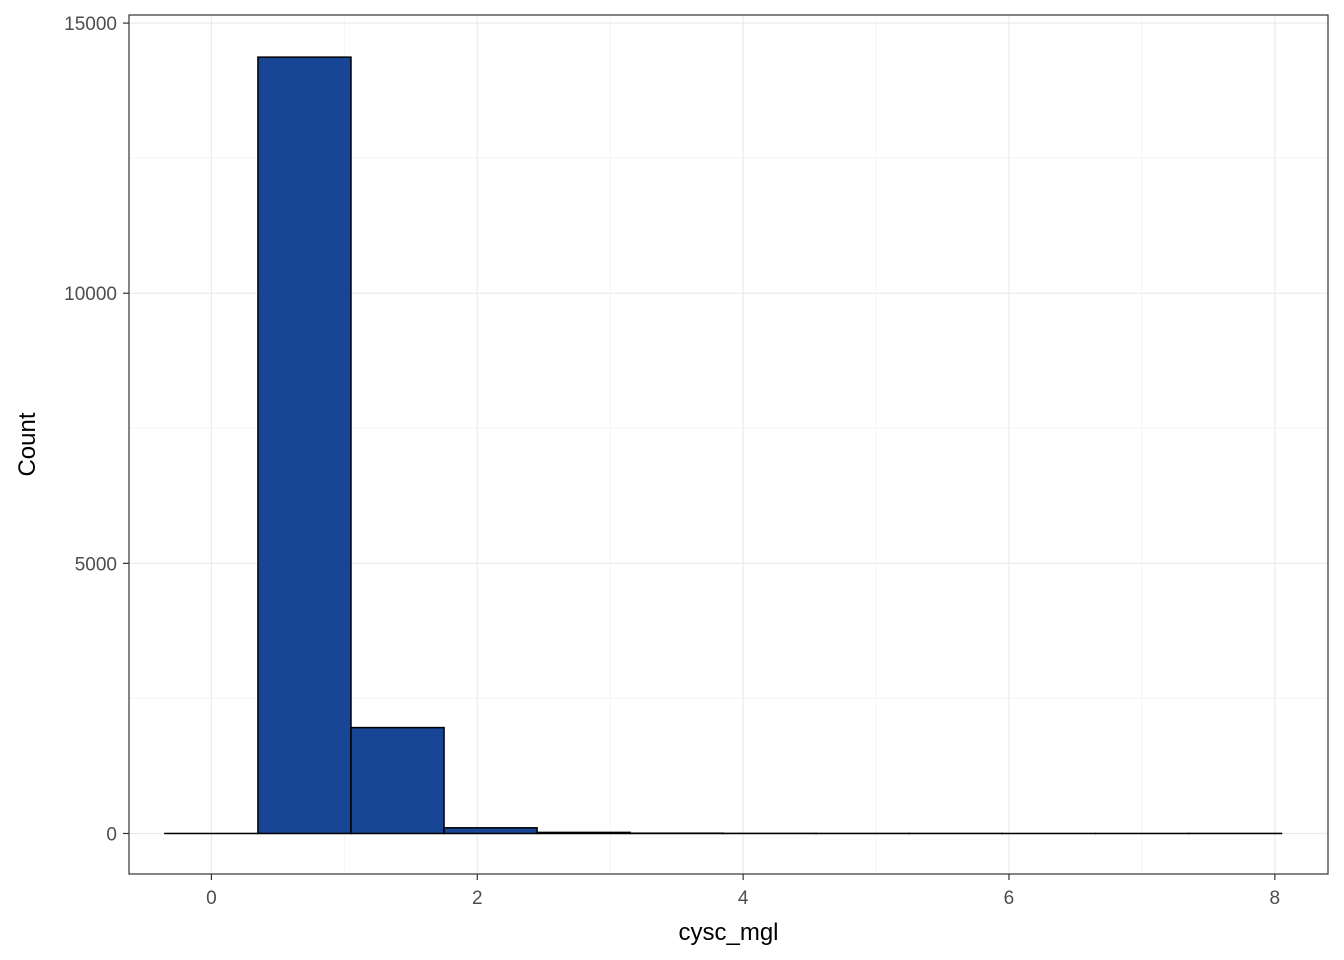  I want to click on x-tick-label: 0, so click(211, 898).